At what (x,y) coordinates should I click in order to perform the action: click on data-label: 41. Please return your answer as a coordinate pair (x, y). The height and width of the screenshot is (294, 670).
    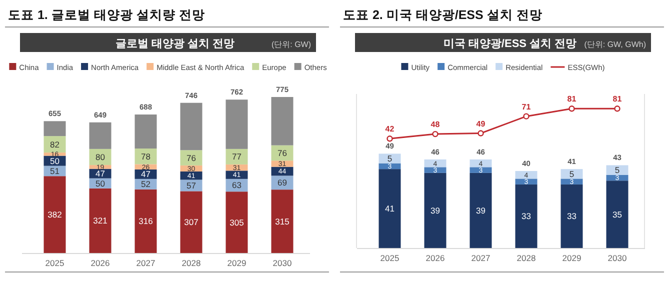
    Looking at the image, I should click on (390, 209).